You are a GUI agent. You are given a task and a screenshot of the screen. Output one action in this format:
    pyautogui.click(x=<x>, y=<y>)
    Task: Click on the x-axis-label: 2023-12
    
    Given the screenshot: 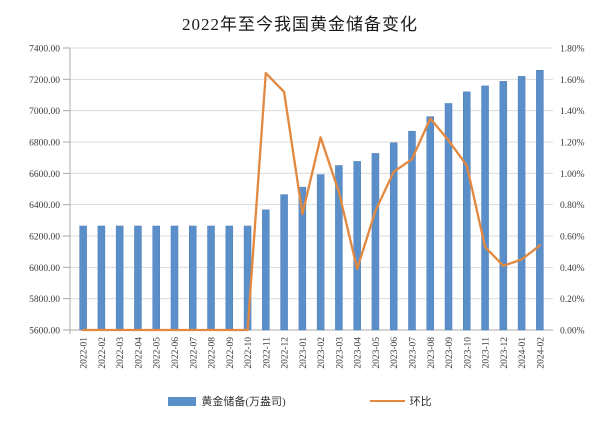 What is the action you would take?
    pyautogui.click(x=505, y=353)
    